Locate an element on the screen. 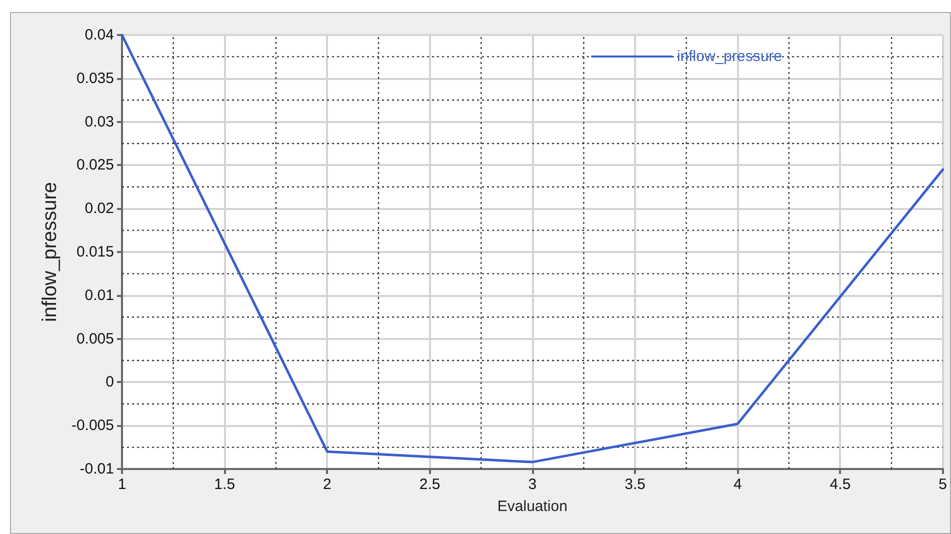 The height and width of the screenshot is (534, 951). text: inflow_pressure is located at coordinates (729, 56).